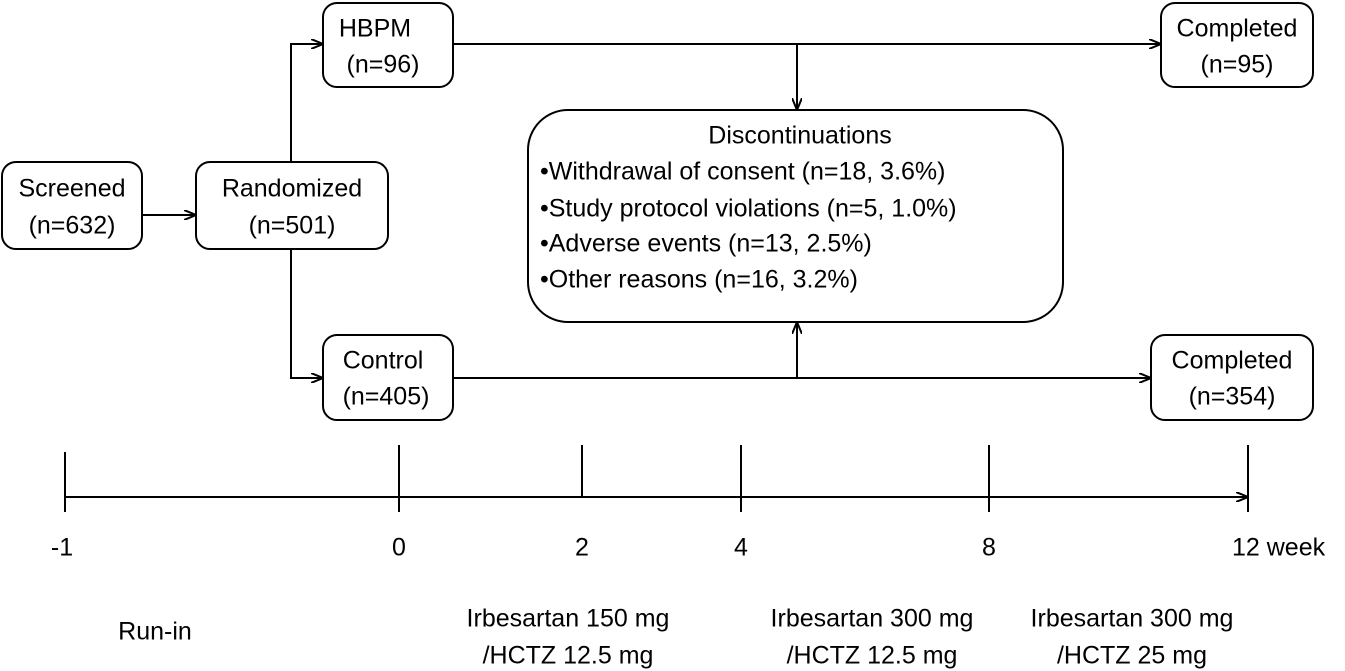 The height and width of the screenshot is (671, 1345). Describe the element at coordinates (656, 478) in the screenshot. I see `timeline` at that location.